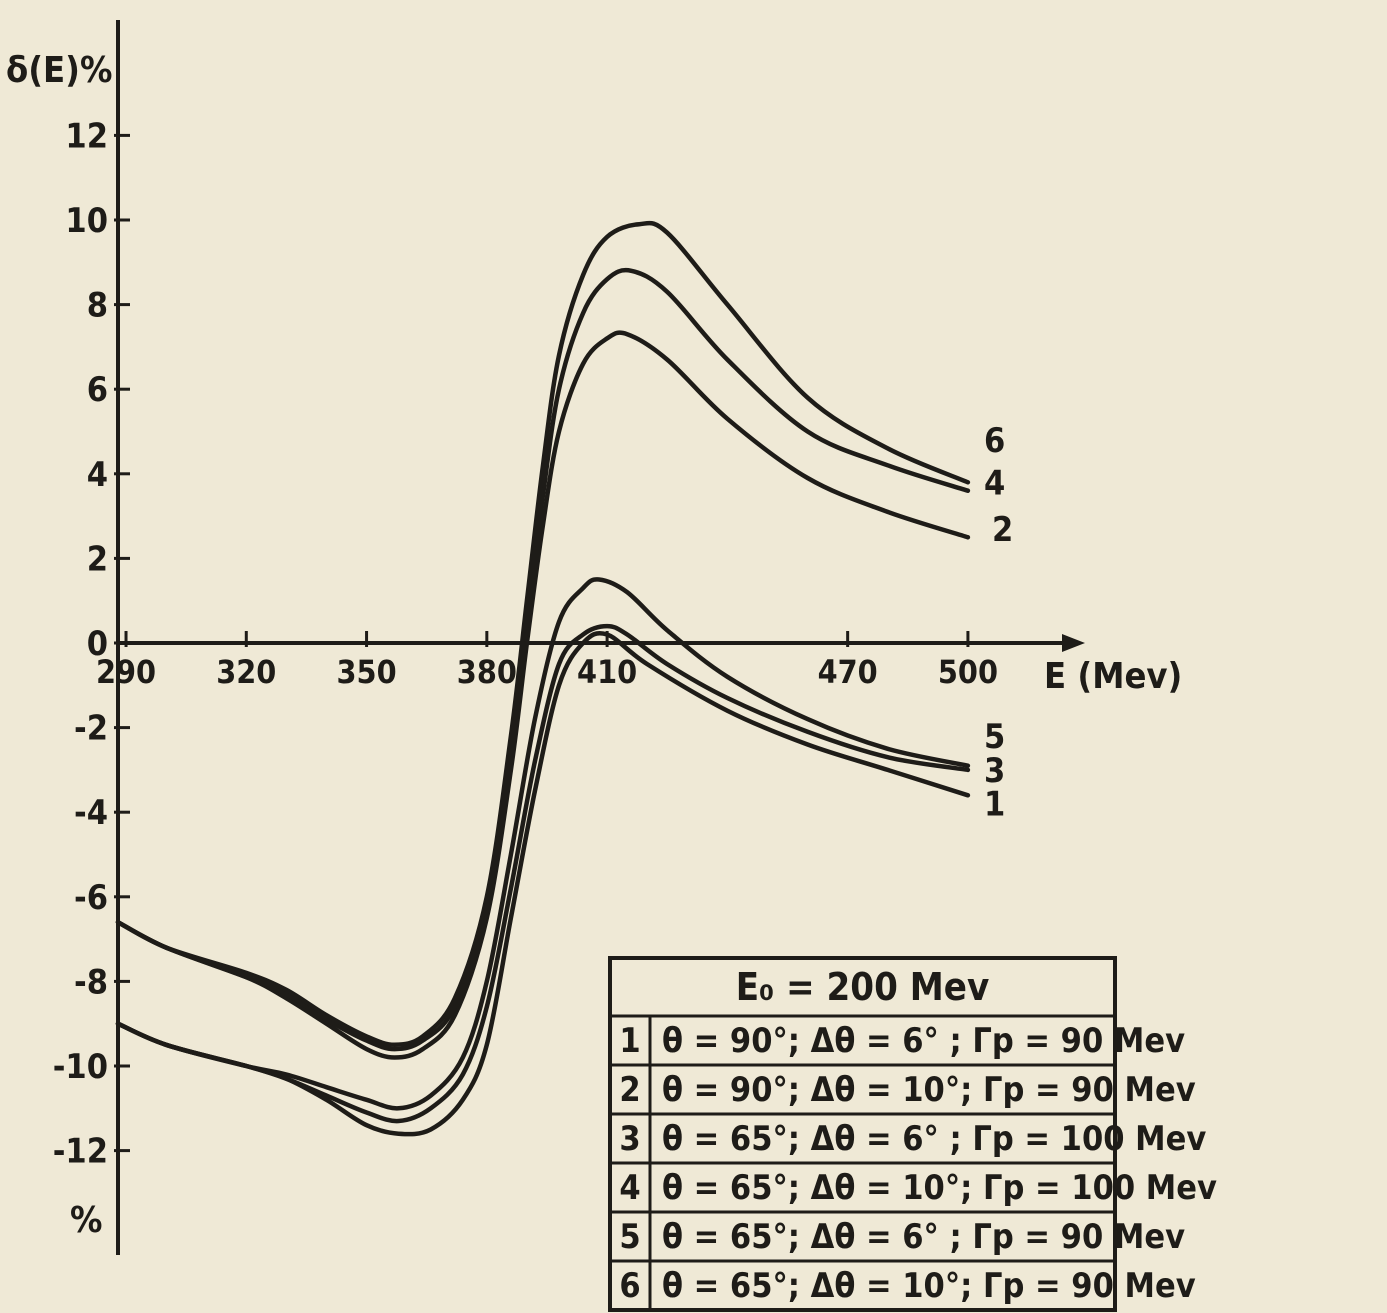  What do you see at coordinates (848, 672) in the screenshot?
I see `x-tick-label: 470` at bounding box center [848, 672].